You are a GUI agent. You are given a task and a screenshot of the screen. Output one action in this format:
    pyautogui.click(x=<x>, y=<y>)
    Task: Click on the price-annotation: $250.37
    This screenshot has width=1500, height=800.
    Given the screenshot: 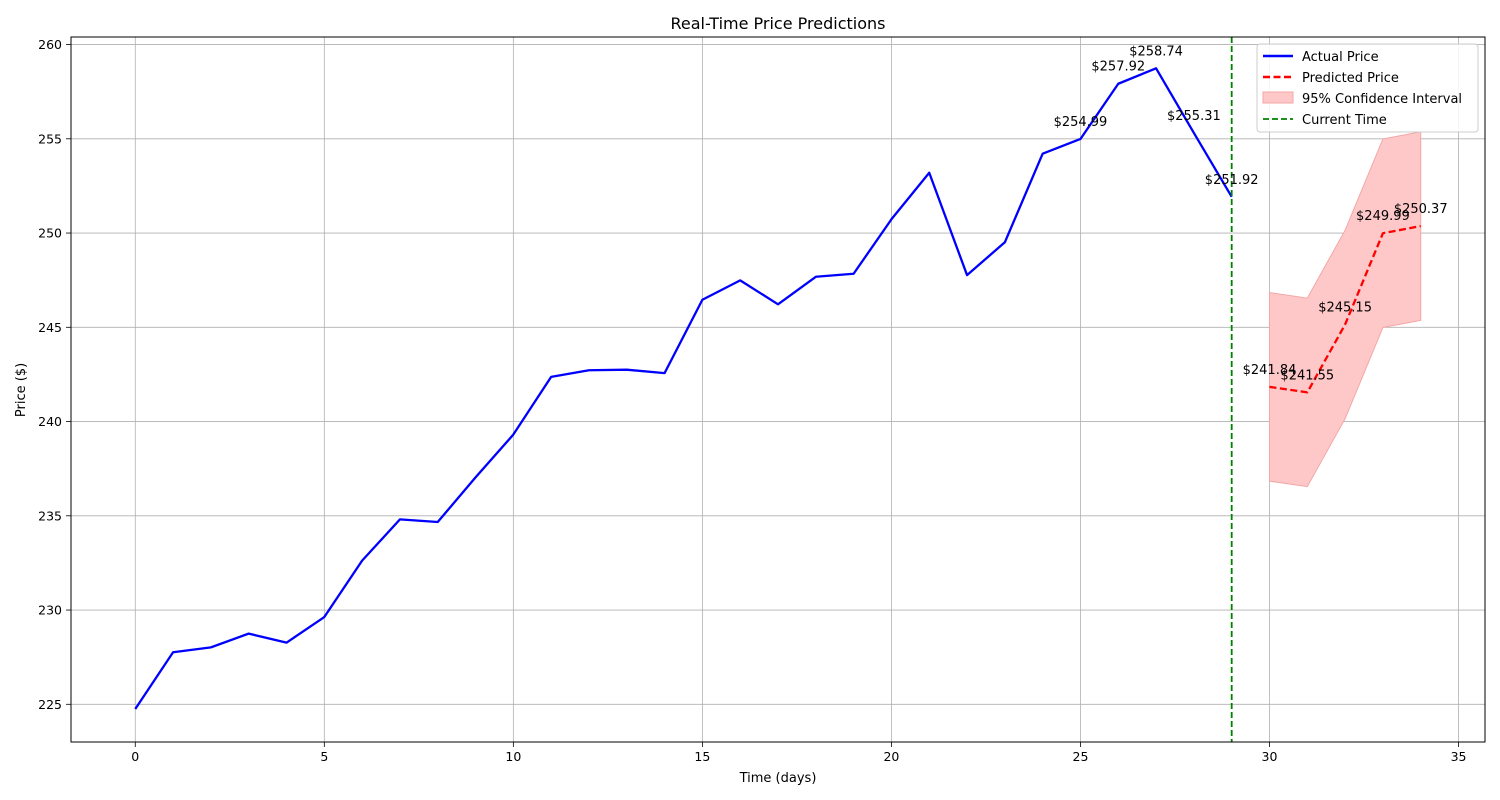 What is the action you would take?
    pyautogui.click(x=1421, y=209)
    